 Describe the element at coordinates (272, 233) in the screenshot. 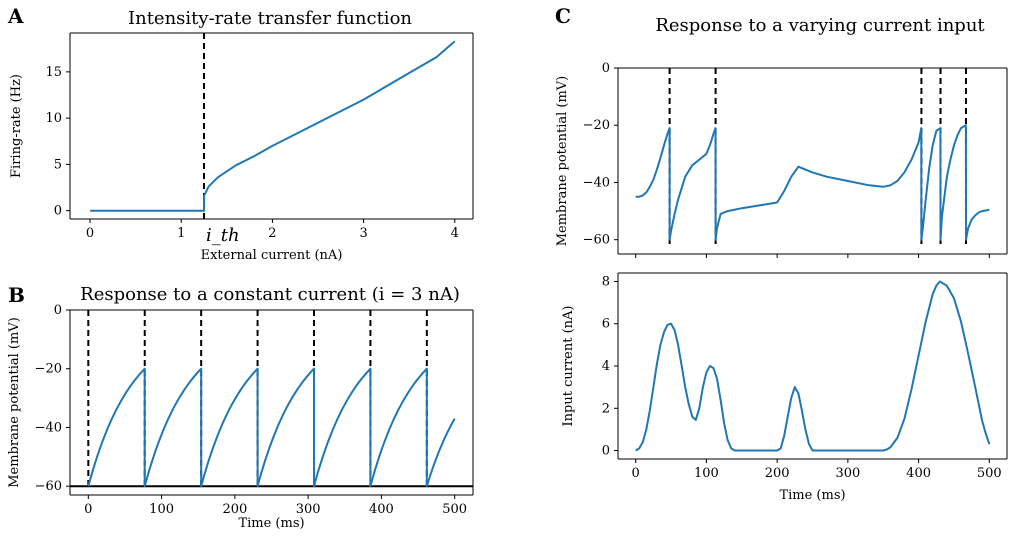

I see `x-tick-label: 2` at that location.